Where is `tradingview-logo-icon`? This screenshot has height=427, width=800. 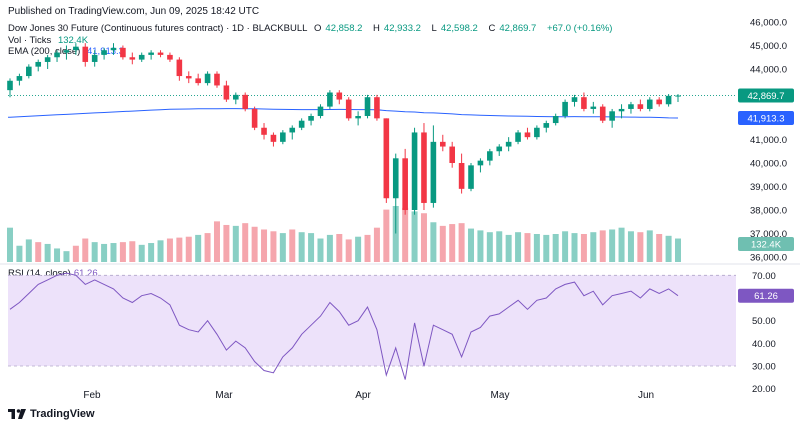
tradingview-logo-icon is located at coordinates (17, 414).